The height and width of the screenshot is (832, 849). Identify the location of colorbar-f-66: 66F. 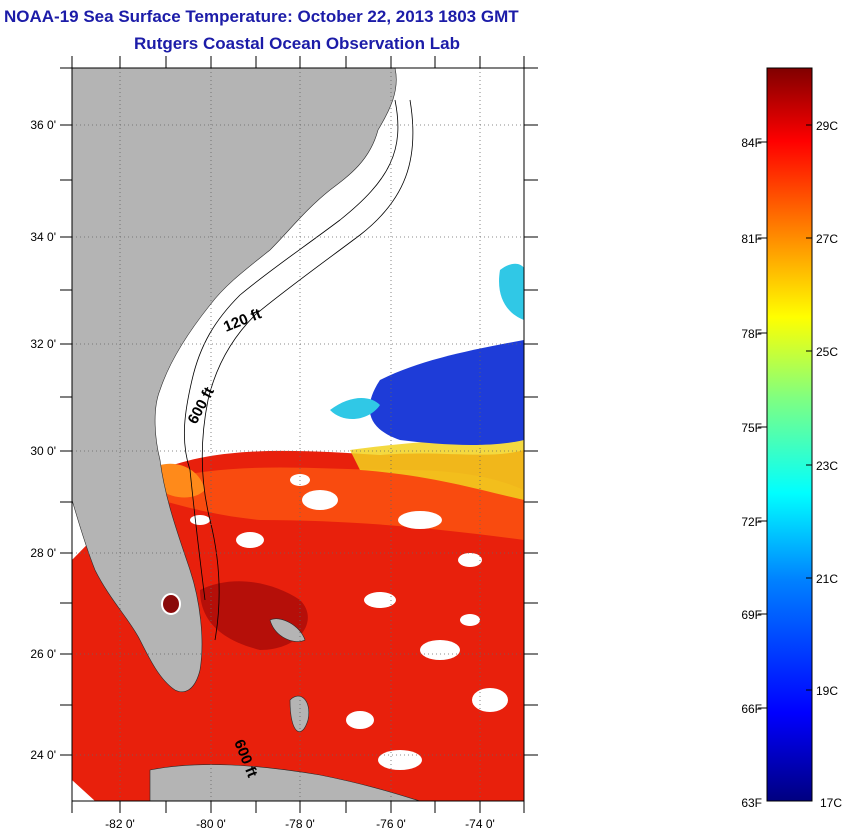
(751, 709).